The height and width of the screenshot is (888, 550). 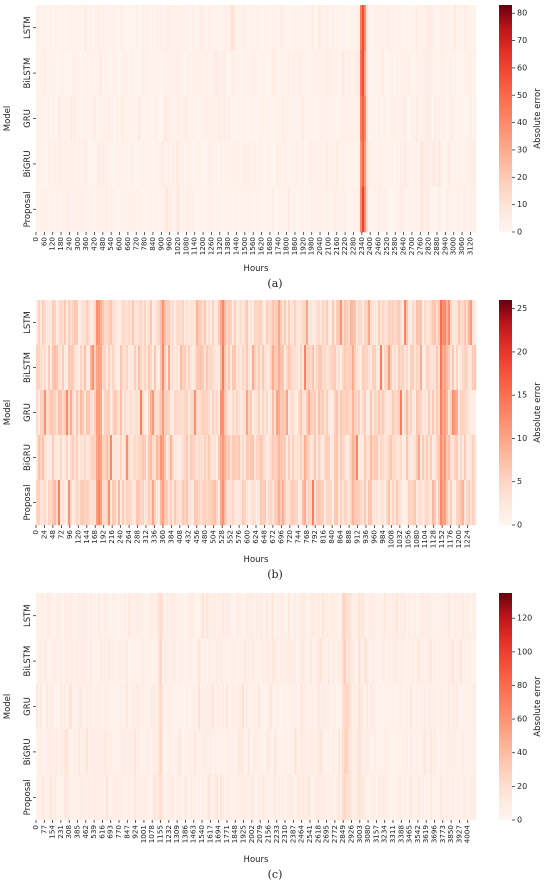 I want to click on x-tick-label: 744, so click(x=297, y=537).